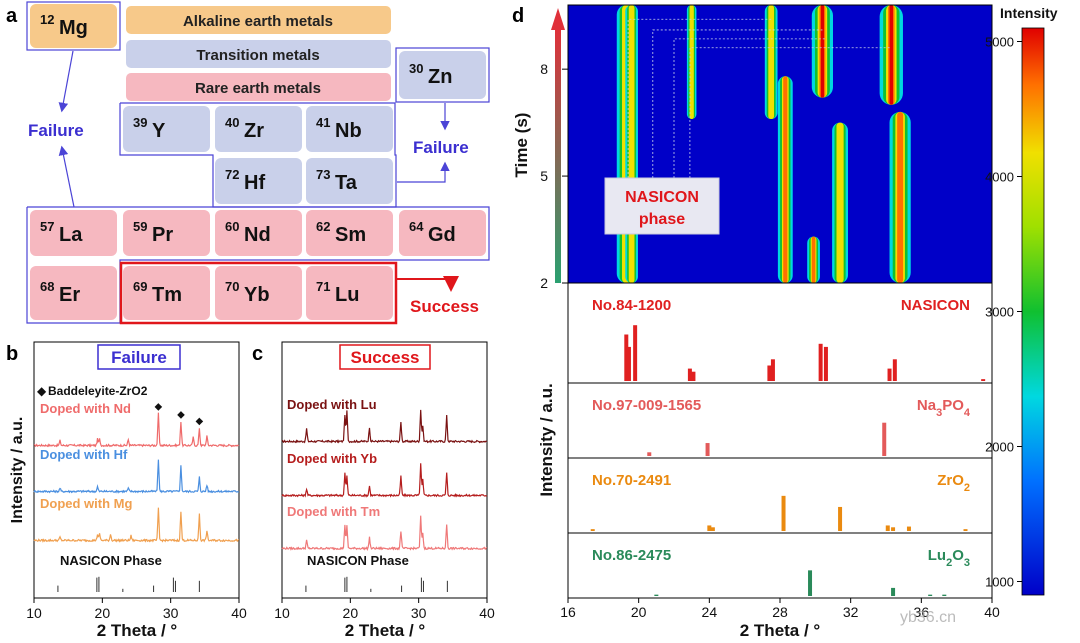 The image size is (1080, 643). Describe the element at coordinates (710, 612) in the screenshot. I see `panel-d-xtick-2: 24` at that location.